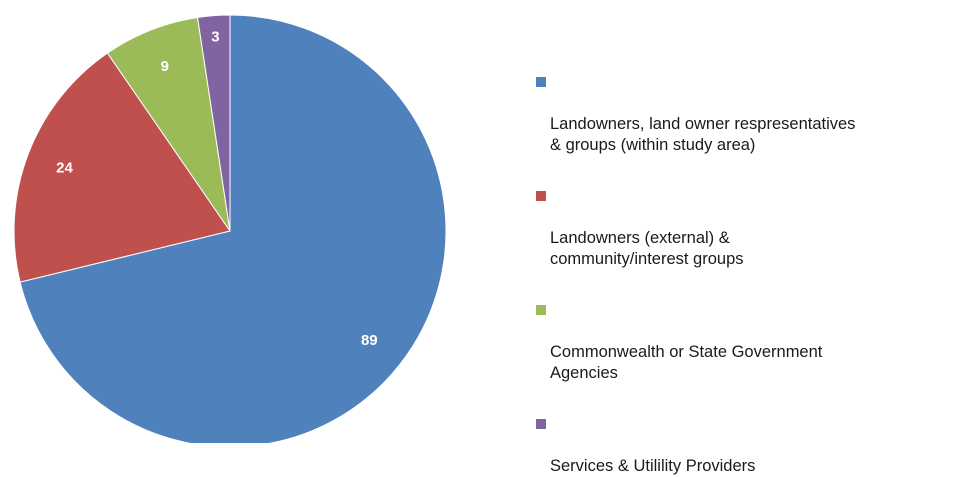  What do you see at coordinates (653, 466) in the screenshot?
I see `legend-label-utility-providers: Services & Utilility Providers` at bounding box center [653, 466].